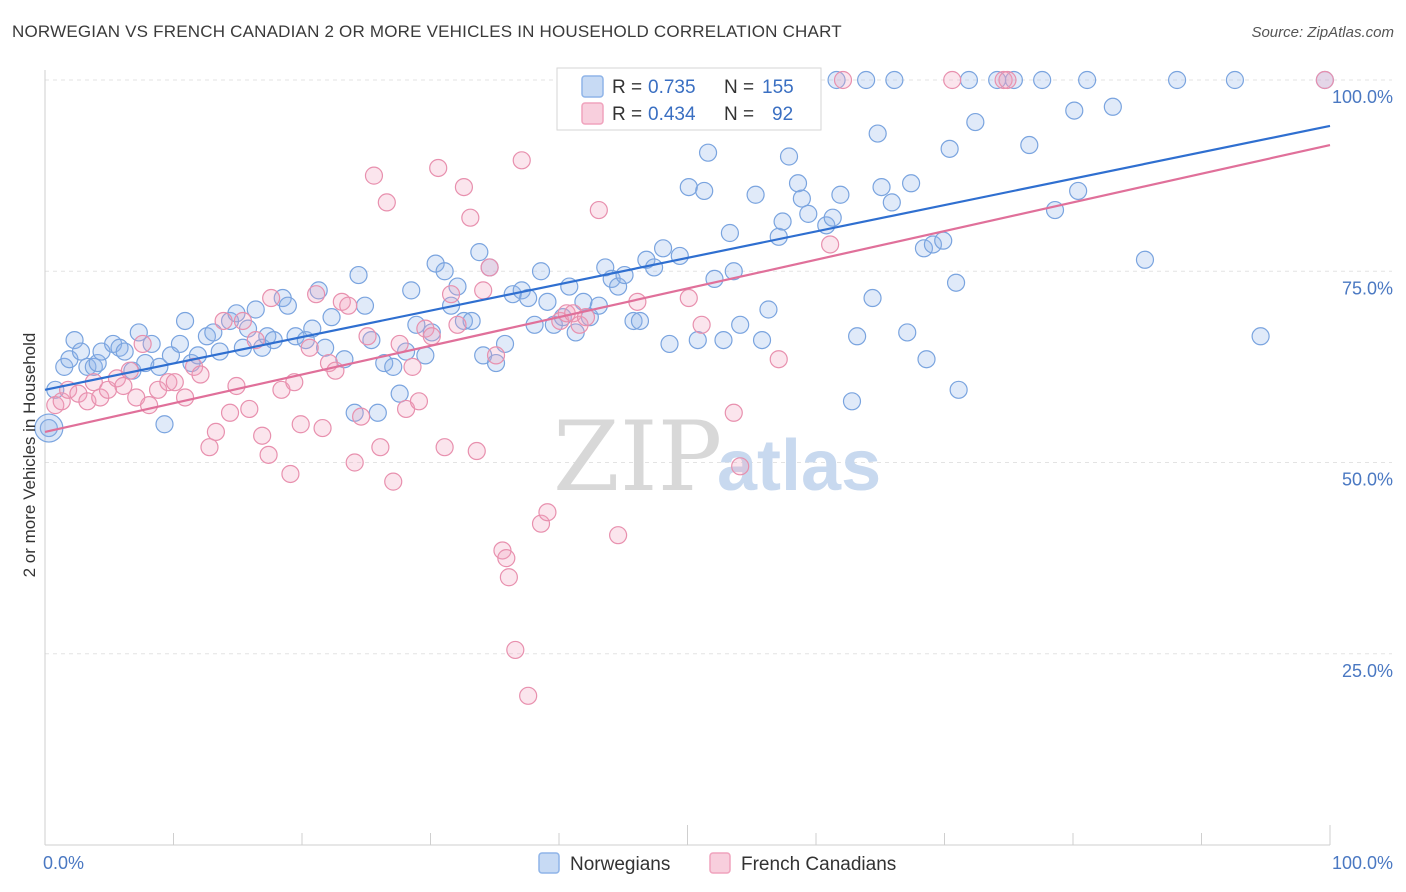 This screenshot has width=1406, height=892. What do you see at coordinates (29, 455) in the screenshot?
I see `y-axis-label: 2 or more Vehicles in Household` at bounding box center [29, 455].